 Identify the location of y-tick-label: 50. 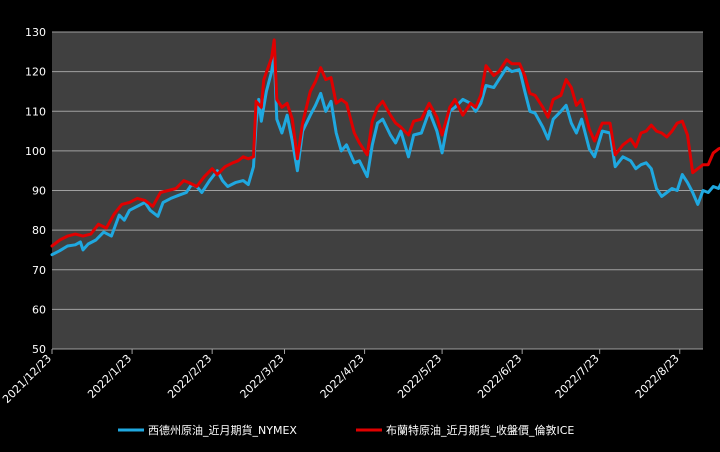
(39, 349).